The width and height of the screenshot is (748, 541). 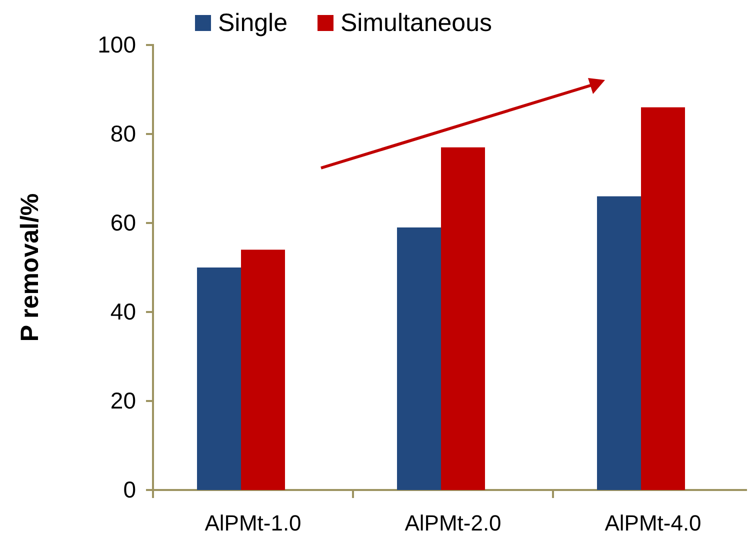 What do you see at coordinates (117, 44) in the screenshot?
I see `y-tick-label: 100` at bounding box center [117, 44].